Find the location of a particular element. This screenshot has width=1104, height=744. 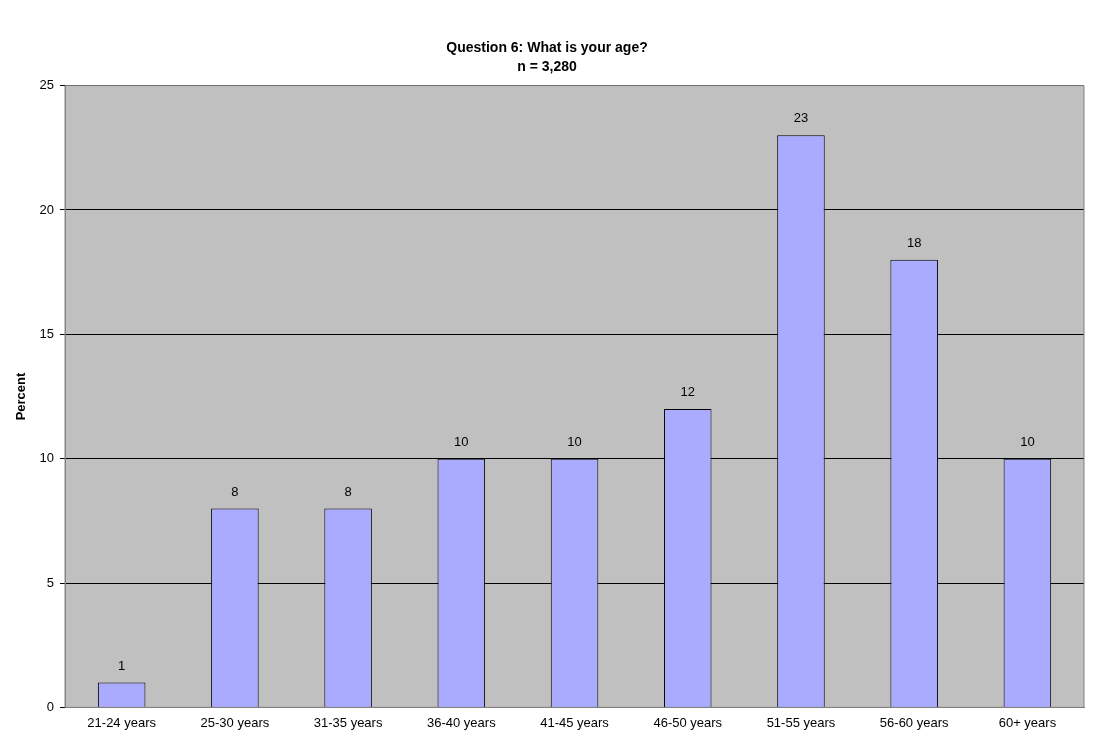

y-tick-label: 10 is located at coordinates (47, 458).